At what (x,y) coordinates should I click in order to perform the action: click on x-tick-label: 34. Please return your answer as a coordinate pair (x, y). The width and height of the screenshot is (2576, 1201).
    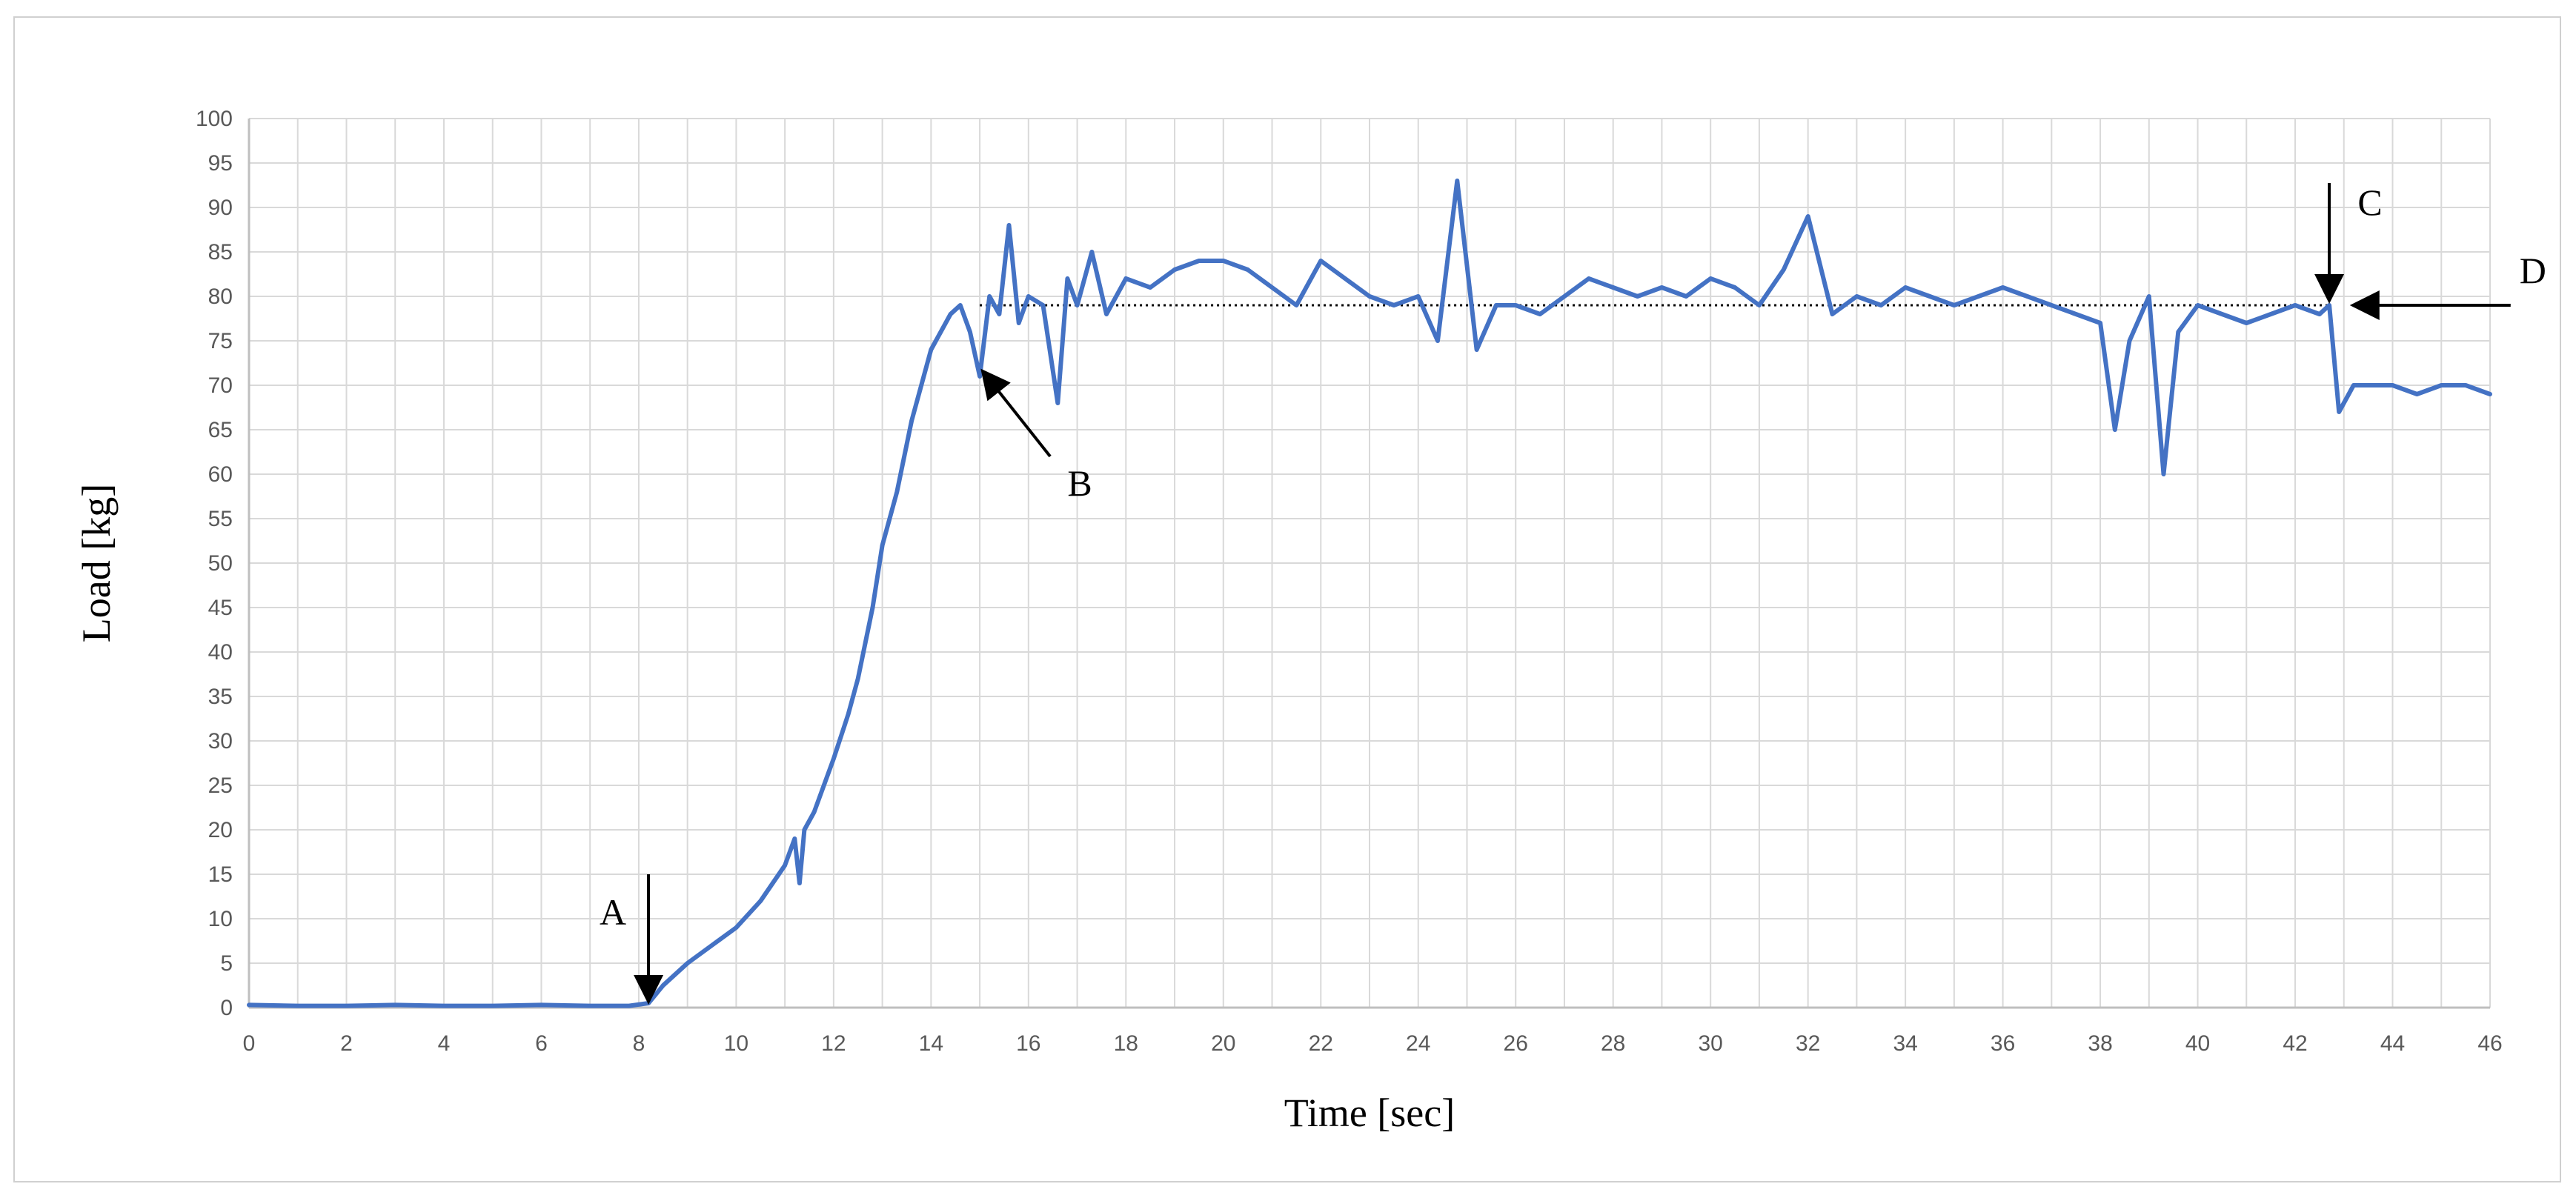
    Looking at the image, I should click on (1905, 1044).